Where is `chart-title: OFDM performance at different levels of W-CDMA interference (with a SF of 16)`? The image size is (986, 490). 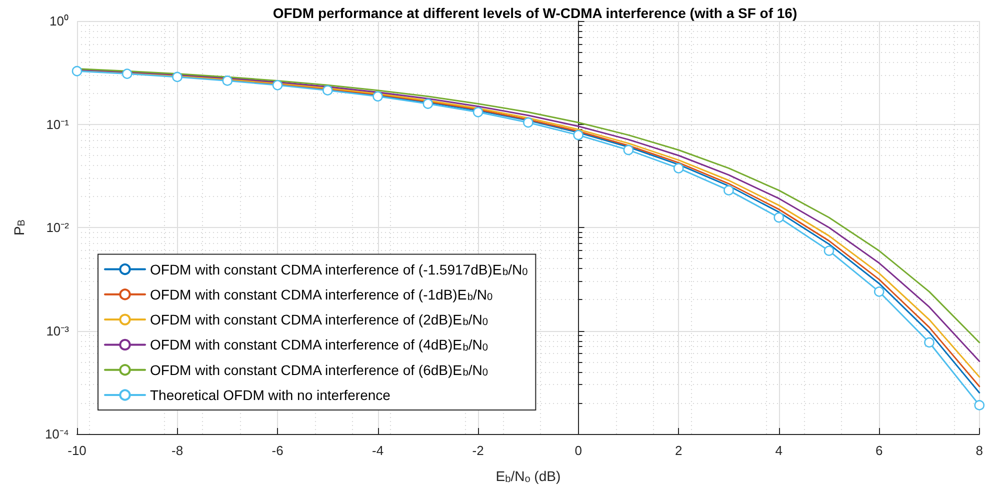
chart-title: OFDM performance at different levels of W-CDMA interference (with a SF of 16) is located at coordinates (535, 13).